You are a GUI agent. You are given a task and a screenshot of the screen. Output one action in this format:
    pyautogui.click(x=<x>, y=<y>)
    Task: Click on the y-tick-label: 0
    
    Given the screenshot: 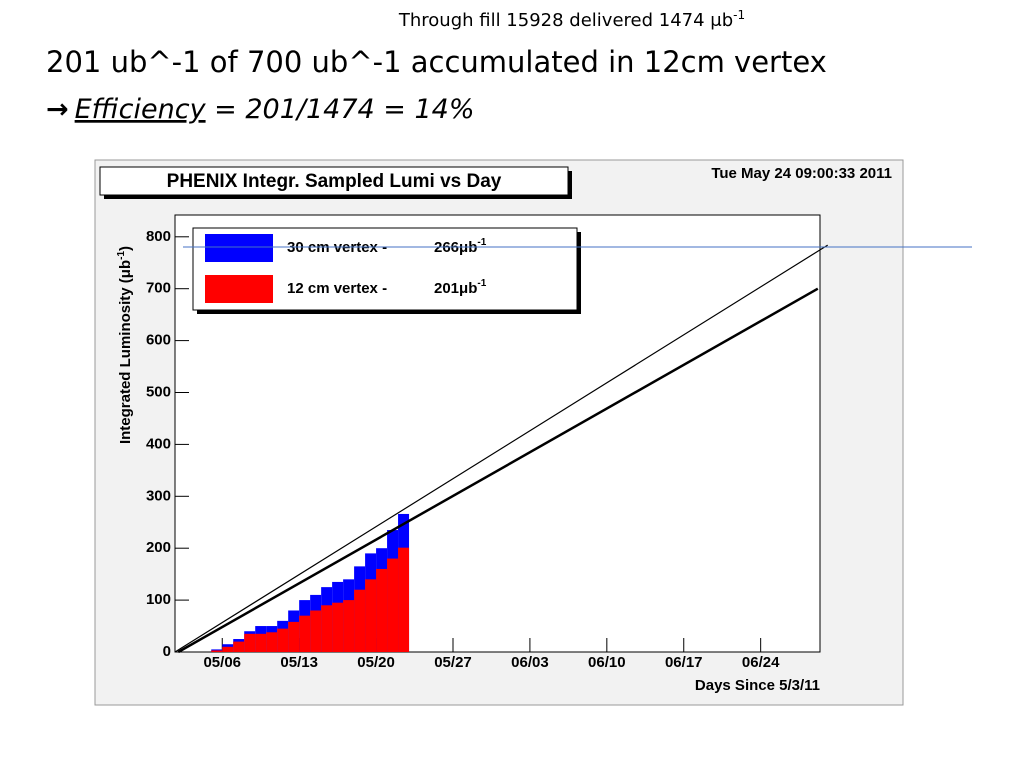 What is the action you would take?
    pyautogui.click(x=167, y=651)
    